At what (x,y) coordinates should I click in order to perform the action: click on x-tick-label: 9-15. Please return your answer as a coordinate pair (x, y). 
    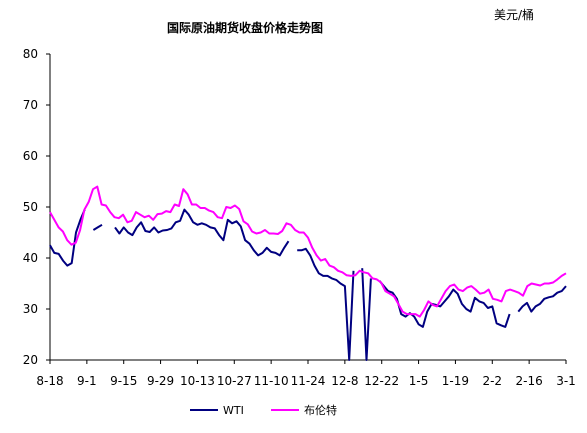
    Looking at the image, I should click on (123, 381).